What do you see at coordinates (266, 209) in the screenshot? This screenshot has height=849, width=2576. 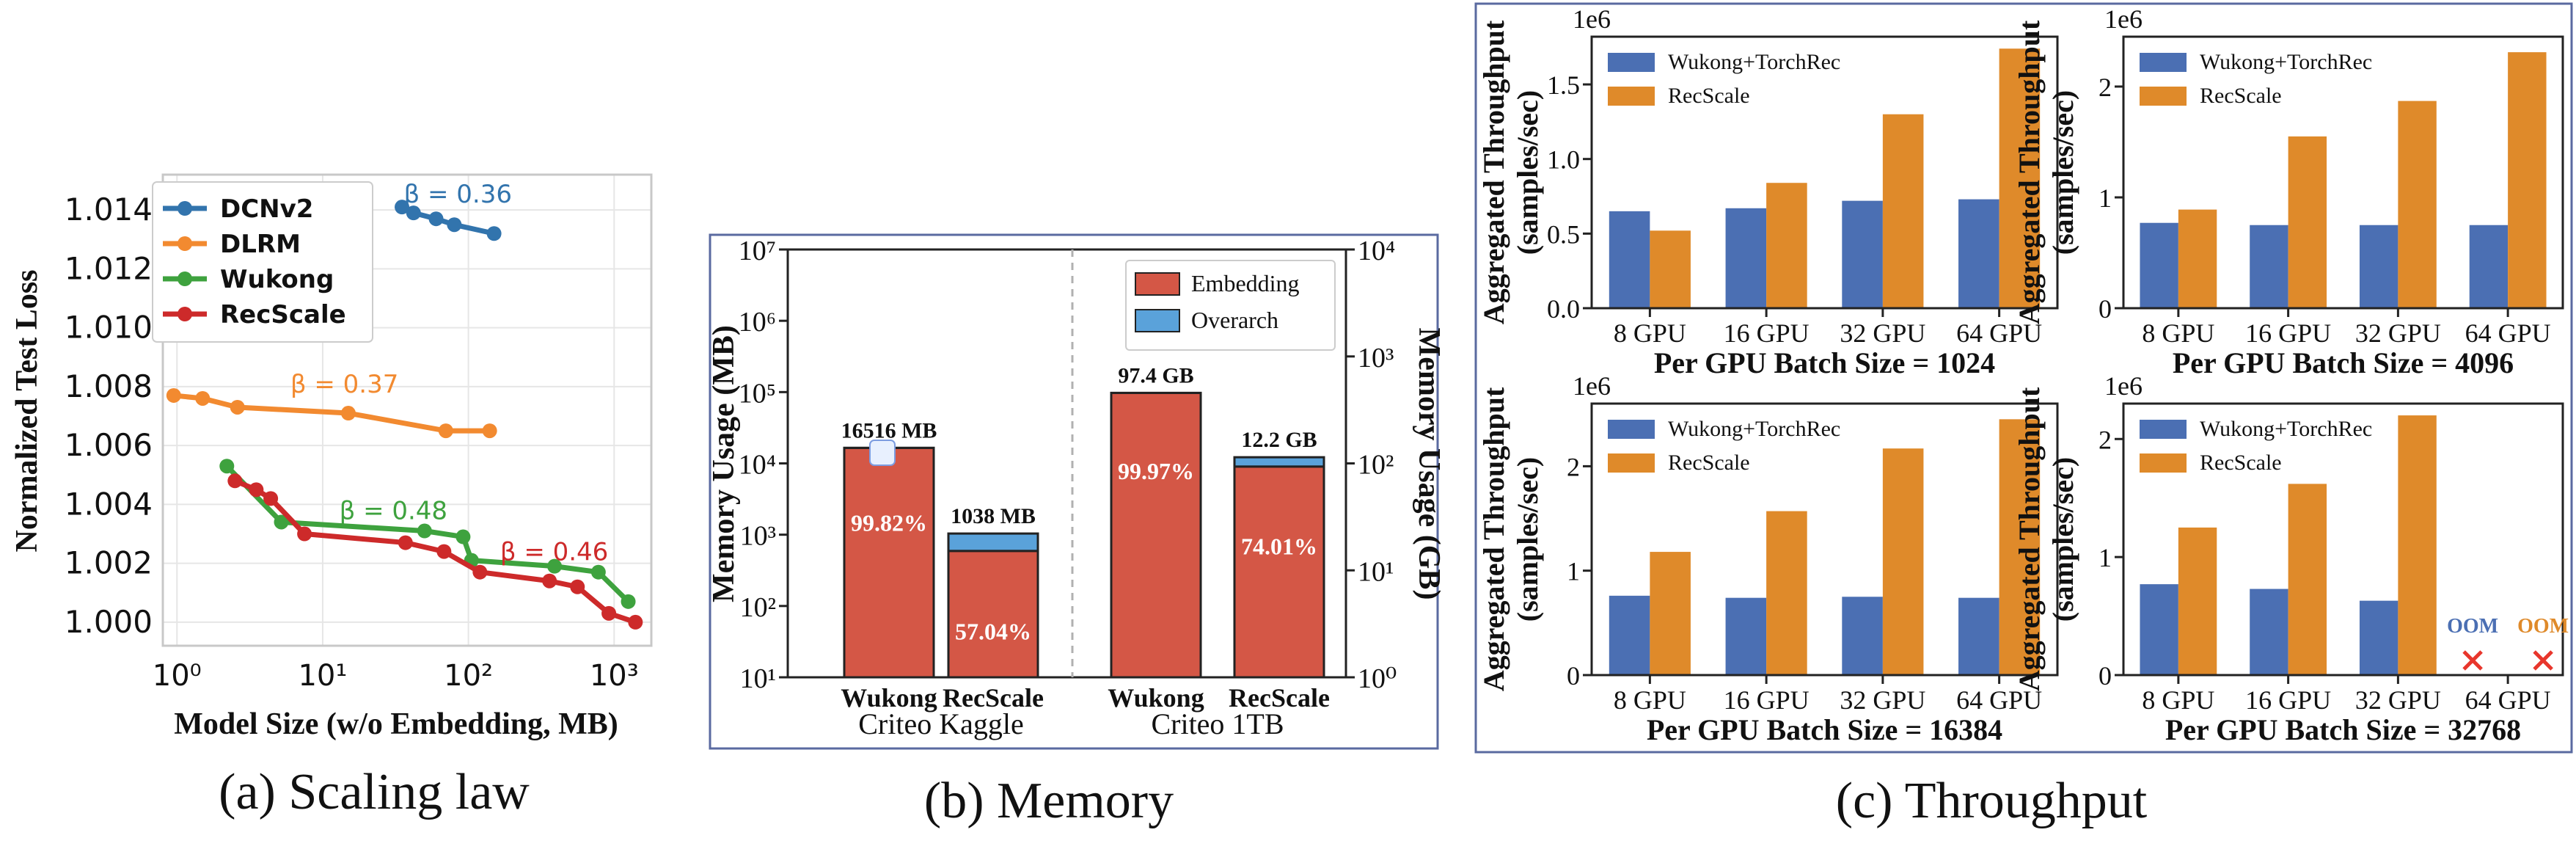 I see `legend-label: DCNv2` at bounding box center [266, 209].